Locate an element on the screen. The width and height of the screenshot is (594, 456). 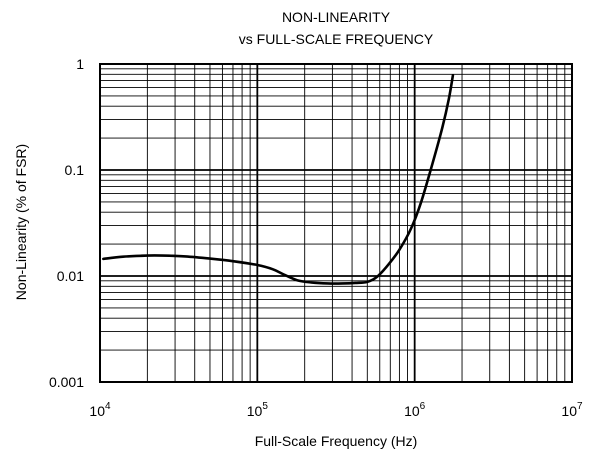
y-axis-label: Non-Linearity (% of FSR) is located at coordinates (21, 222).